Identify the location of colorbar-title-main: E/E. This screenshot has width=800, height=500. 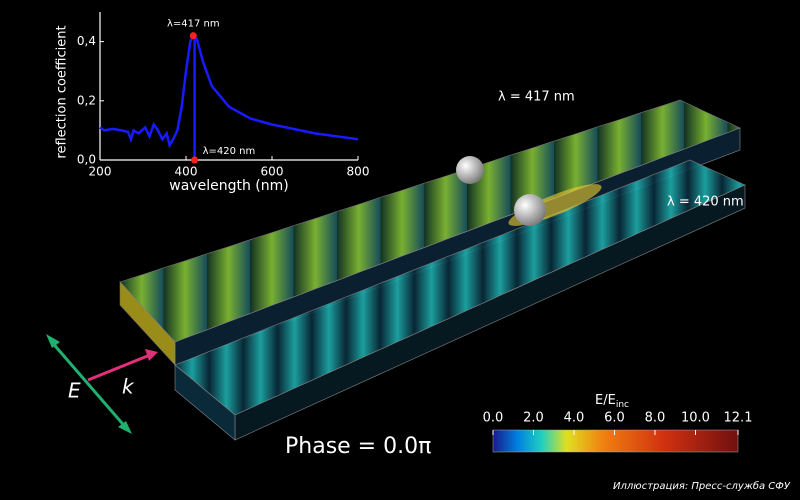
(605, 400).